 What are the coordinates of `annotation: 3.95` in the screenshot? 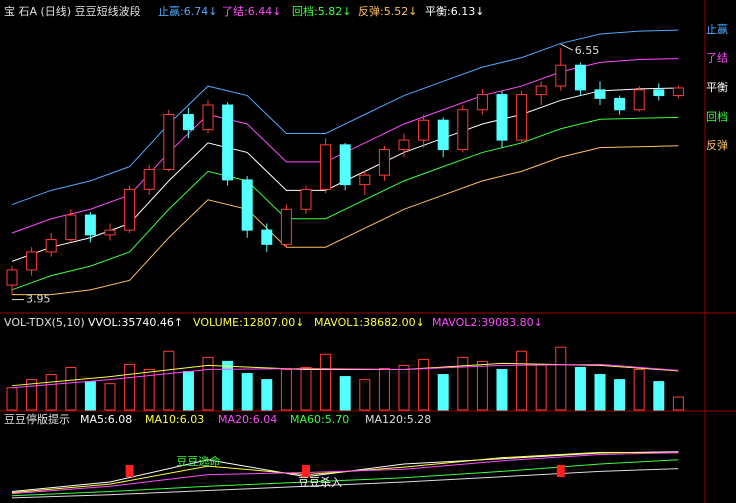 It's located at (38, 299).